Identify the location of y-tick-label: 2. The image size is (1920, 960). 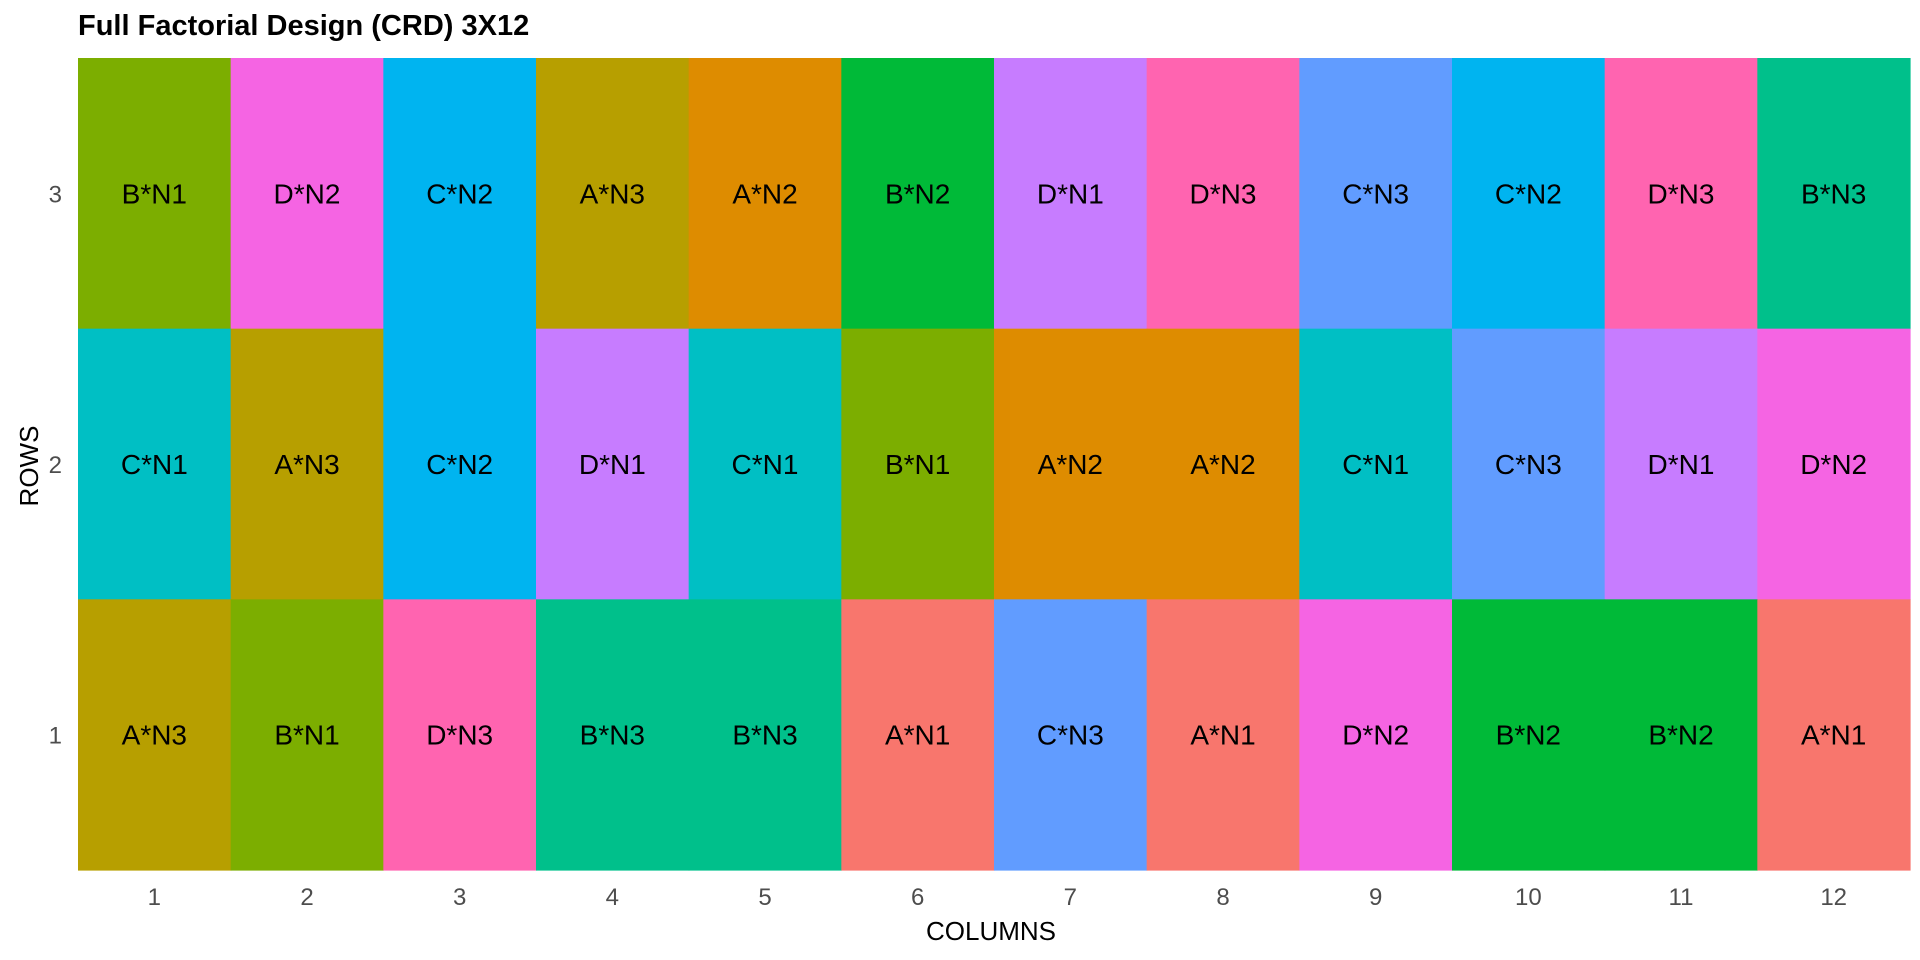
(55, 465).